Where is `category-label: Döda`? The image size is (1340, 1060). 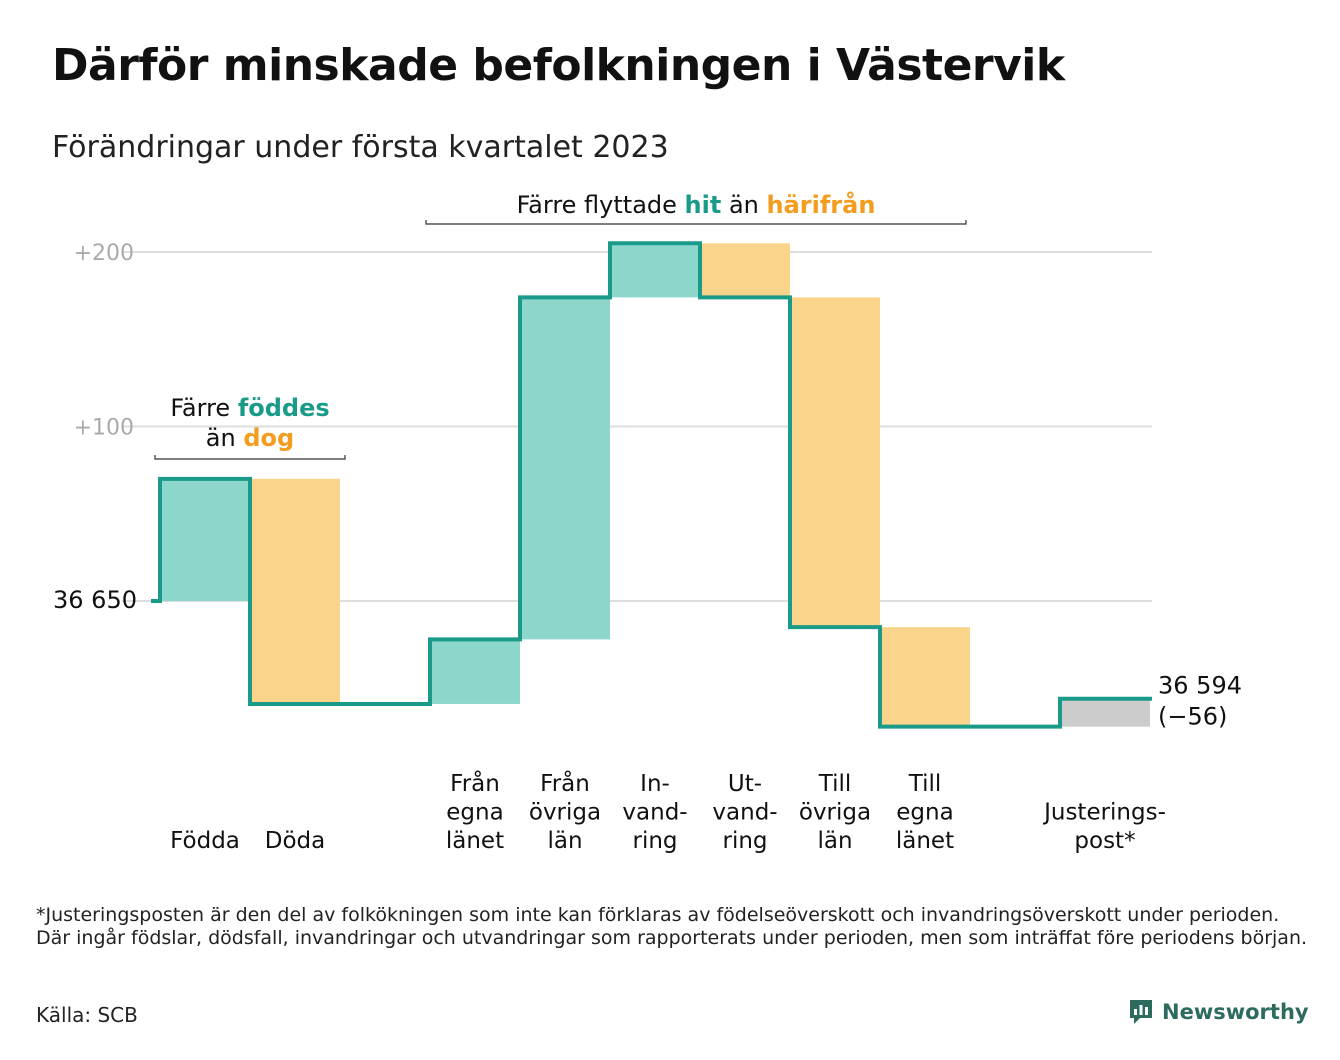
category-label: Döda is located at coordinates (295, 841).